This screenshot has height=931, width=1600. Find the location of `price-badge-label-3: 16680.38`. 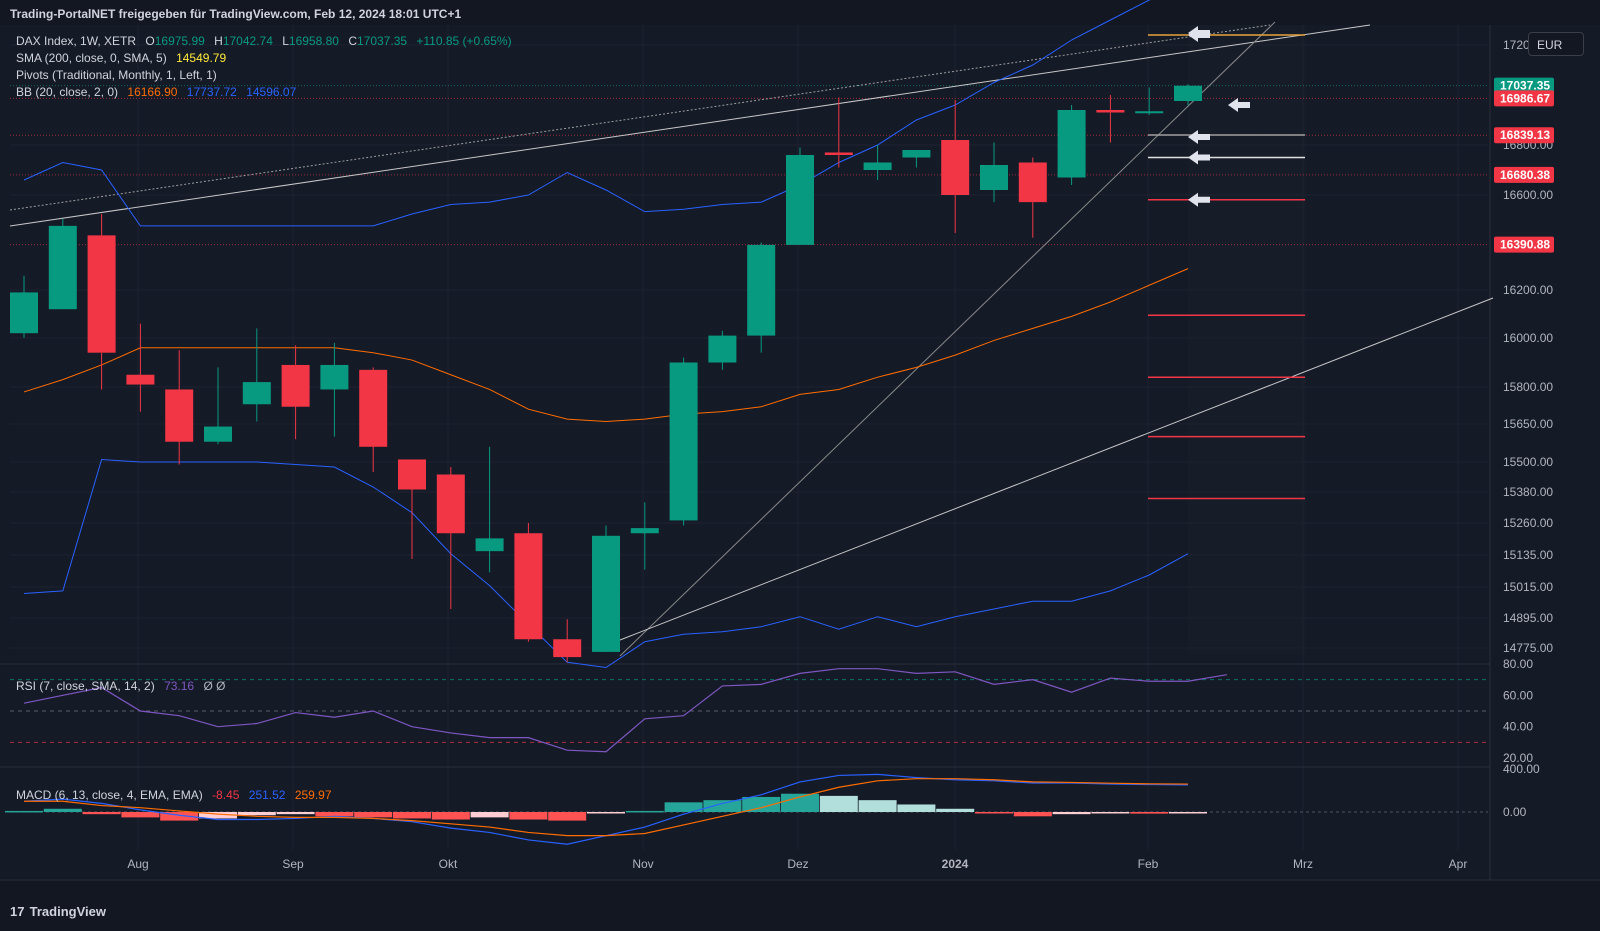

price-badge-label-3: 16680.38 is located at coordinates (1525, 175).